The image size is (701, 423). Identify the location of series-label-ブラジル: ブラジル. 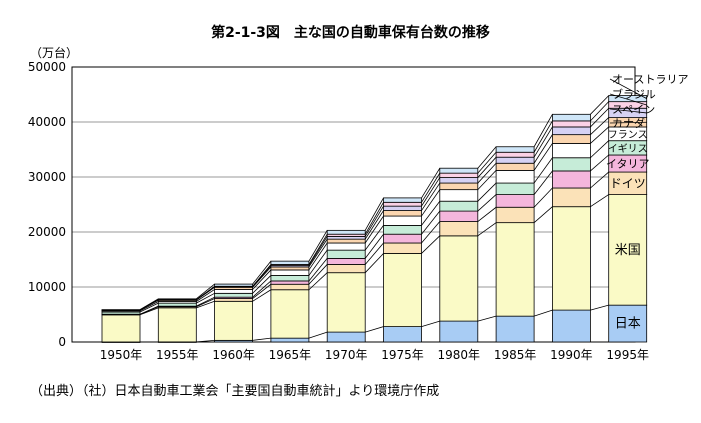
(634, 94).